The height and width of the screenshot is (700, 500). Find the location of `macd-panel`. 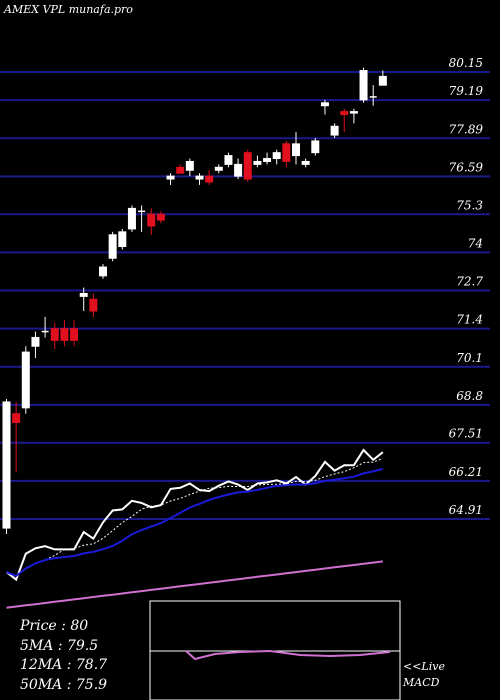

macd-panel is located at coordinates (275, 650).